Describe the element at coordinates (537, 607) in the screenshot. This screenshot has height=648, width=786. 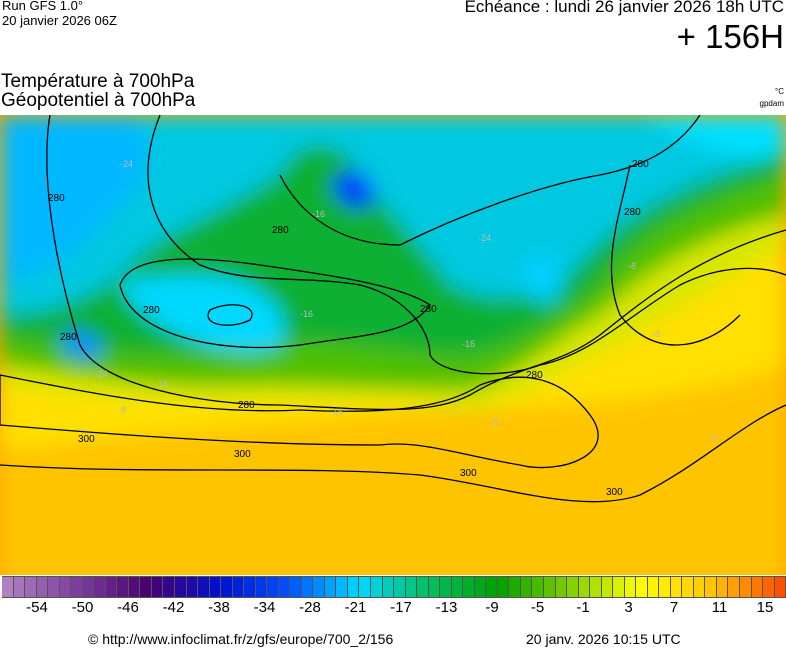
I see `colorbar-label: -5` at that location.